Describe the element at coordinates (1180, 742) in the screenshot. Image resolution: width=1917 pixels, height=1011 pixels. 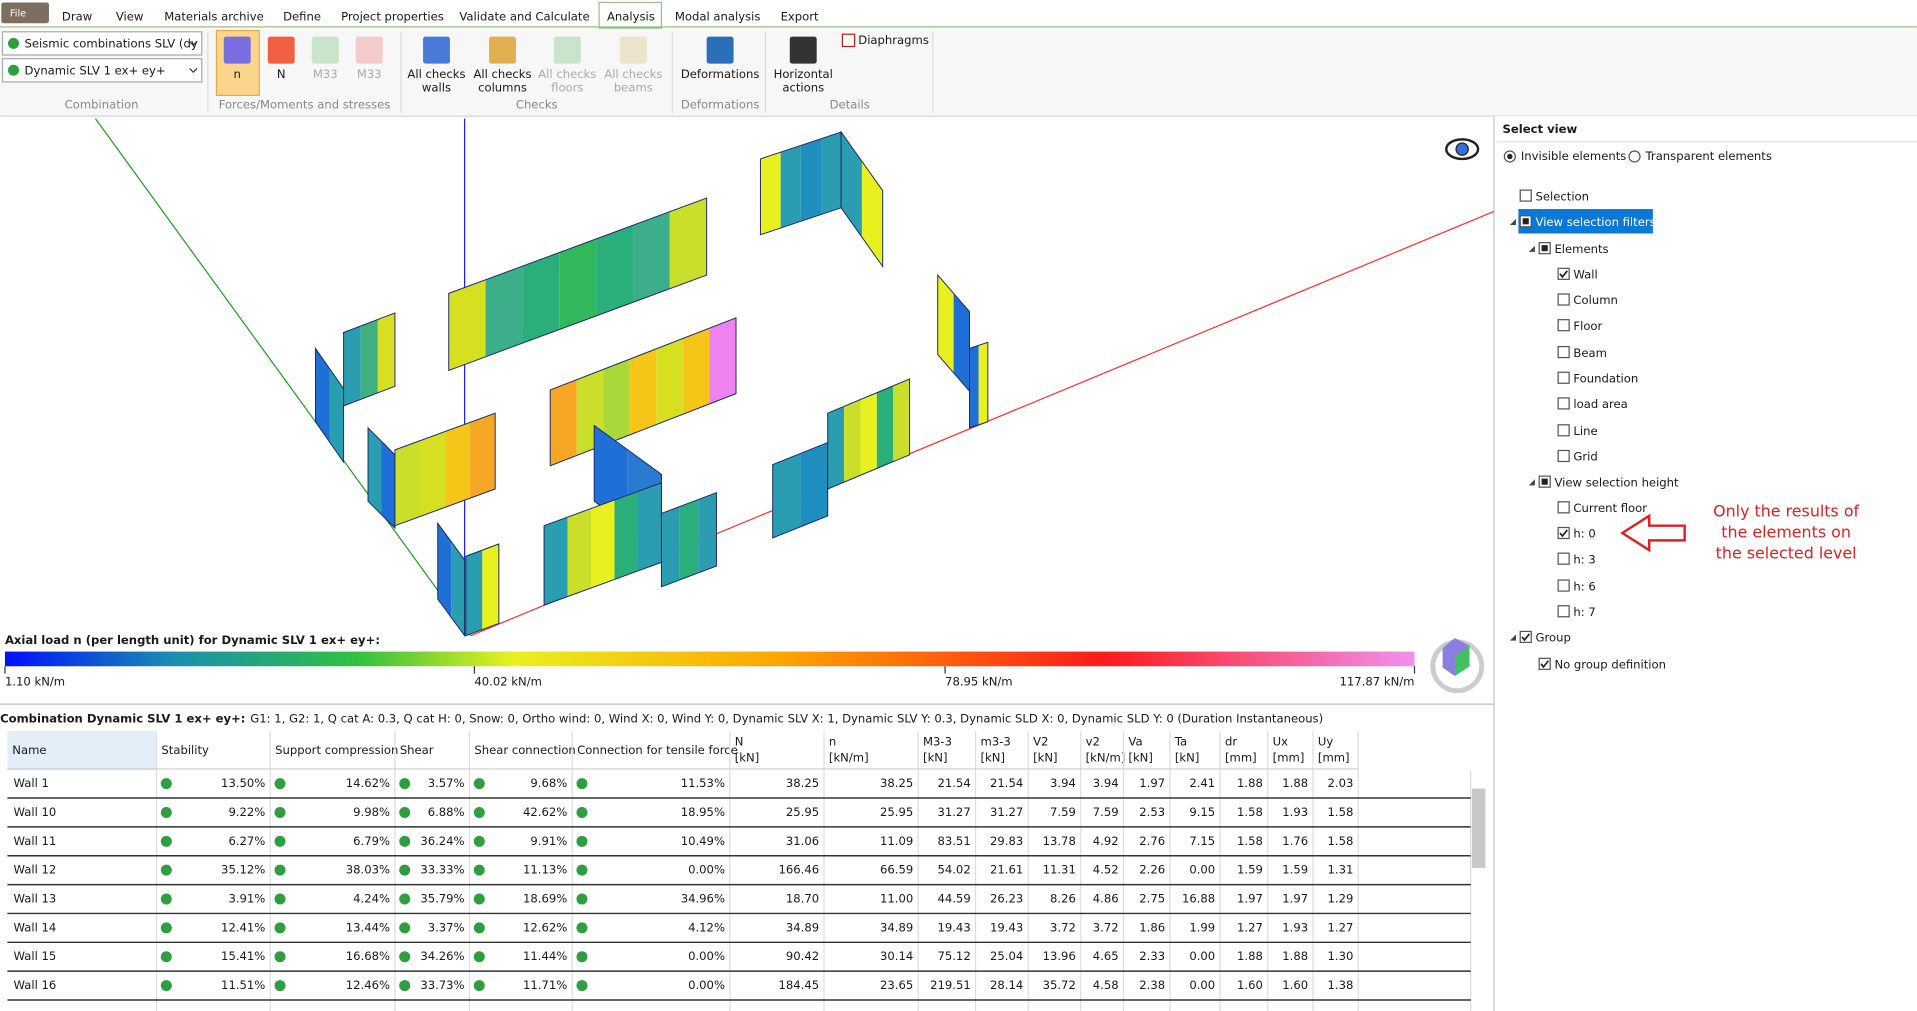
I see `column-header: Ta` at that location.